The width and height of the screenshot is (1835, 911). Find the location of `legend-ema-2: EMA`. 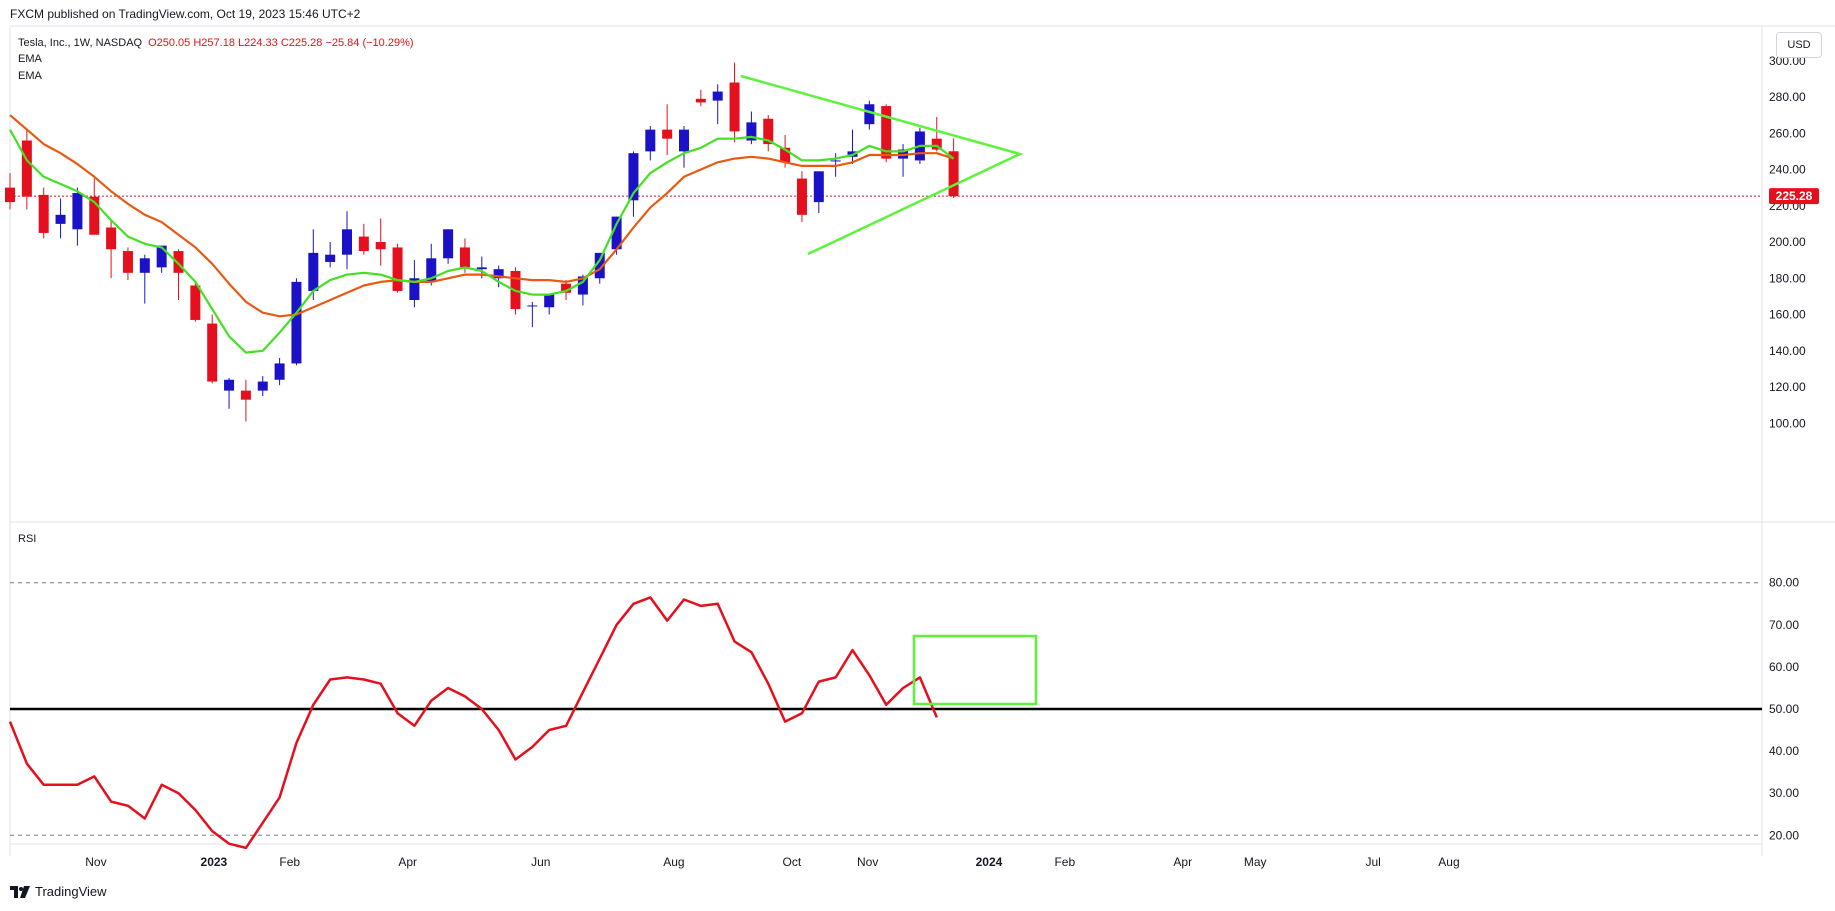

legend-ema-2: EMA is located at coordinates (30, 76).